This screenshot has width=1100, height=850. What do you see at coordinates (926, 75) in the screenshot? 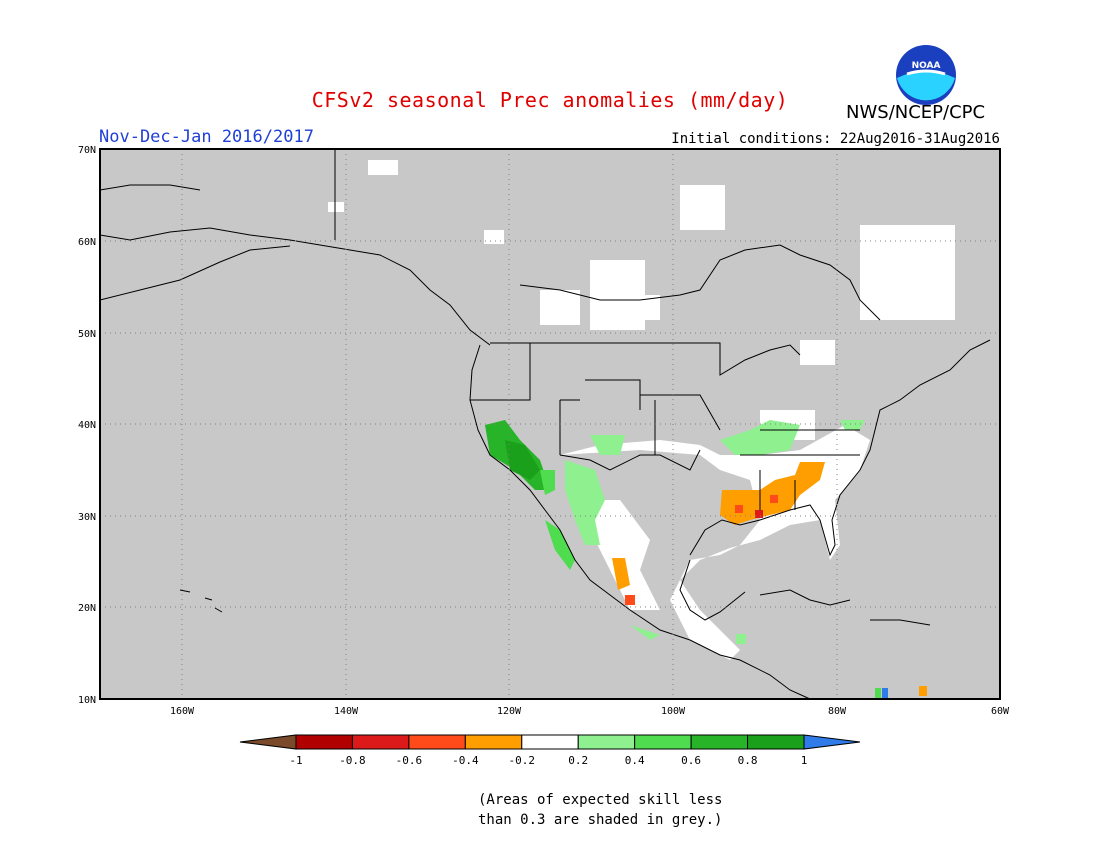
I see `noaa-logo-icon: NOAA` at bounding box center [926, 75].